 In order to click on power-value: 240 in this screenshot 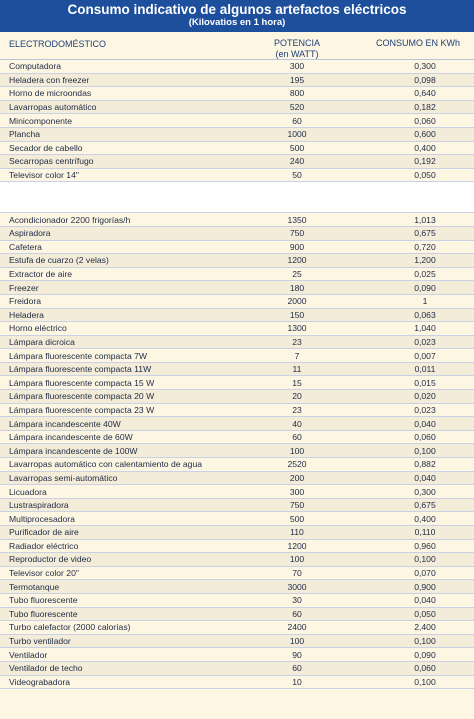, I will do `click(297, 161)`.